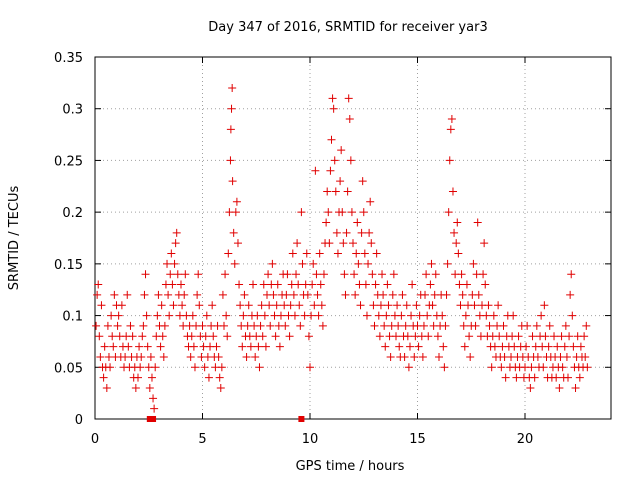 This screenshot has width=640, height=480. What do you see at coordinates (14, 238) in the screenshot?
I see `y-axis-label: SRMTID / TECUs` at bounding box center [14, 238].